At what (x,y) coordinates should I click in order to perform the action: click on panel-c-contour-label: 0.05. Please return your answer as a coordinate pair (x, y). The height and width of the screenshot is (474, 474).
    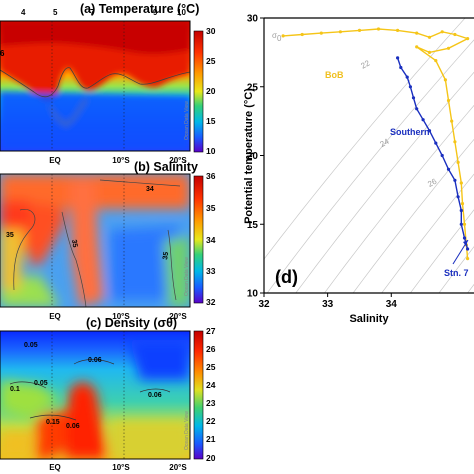
    Looking at the image, I should click on (31, 345).